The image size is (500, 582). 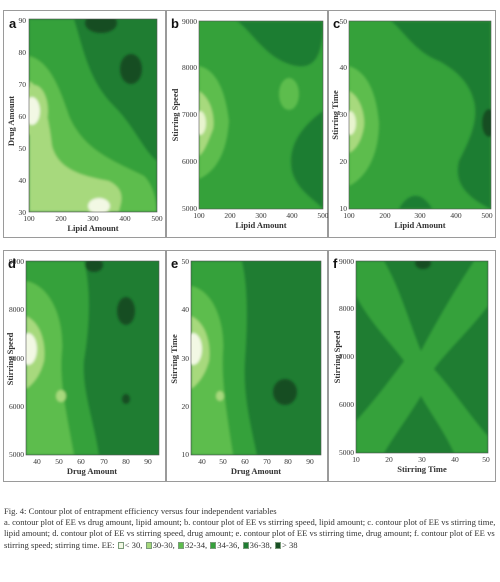 I want to click on legend-label: 34-36,, so click(x=228, y=544).